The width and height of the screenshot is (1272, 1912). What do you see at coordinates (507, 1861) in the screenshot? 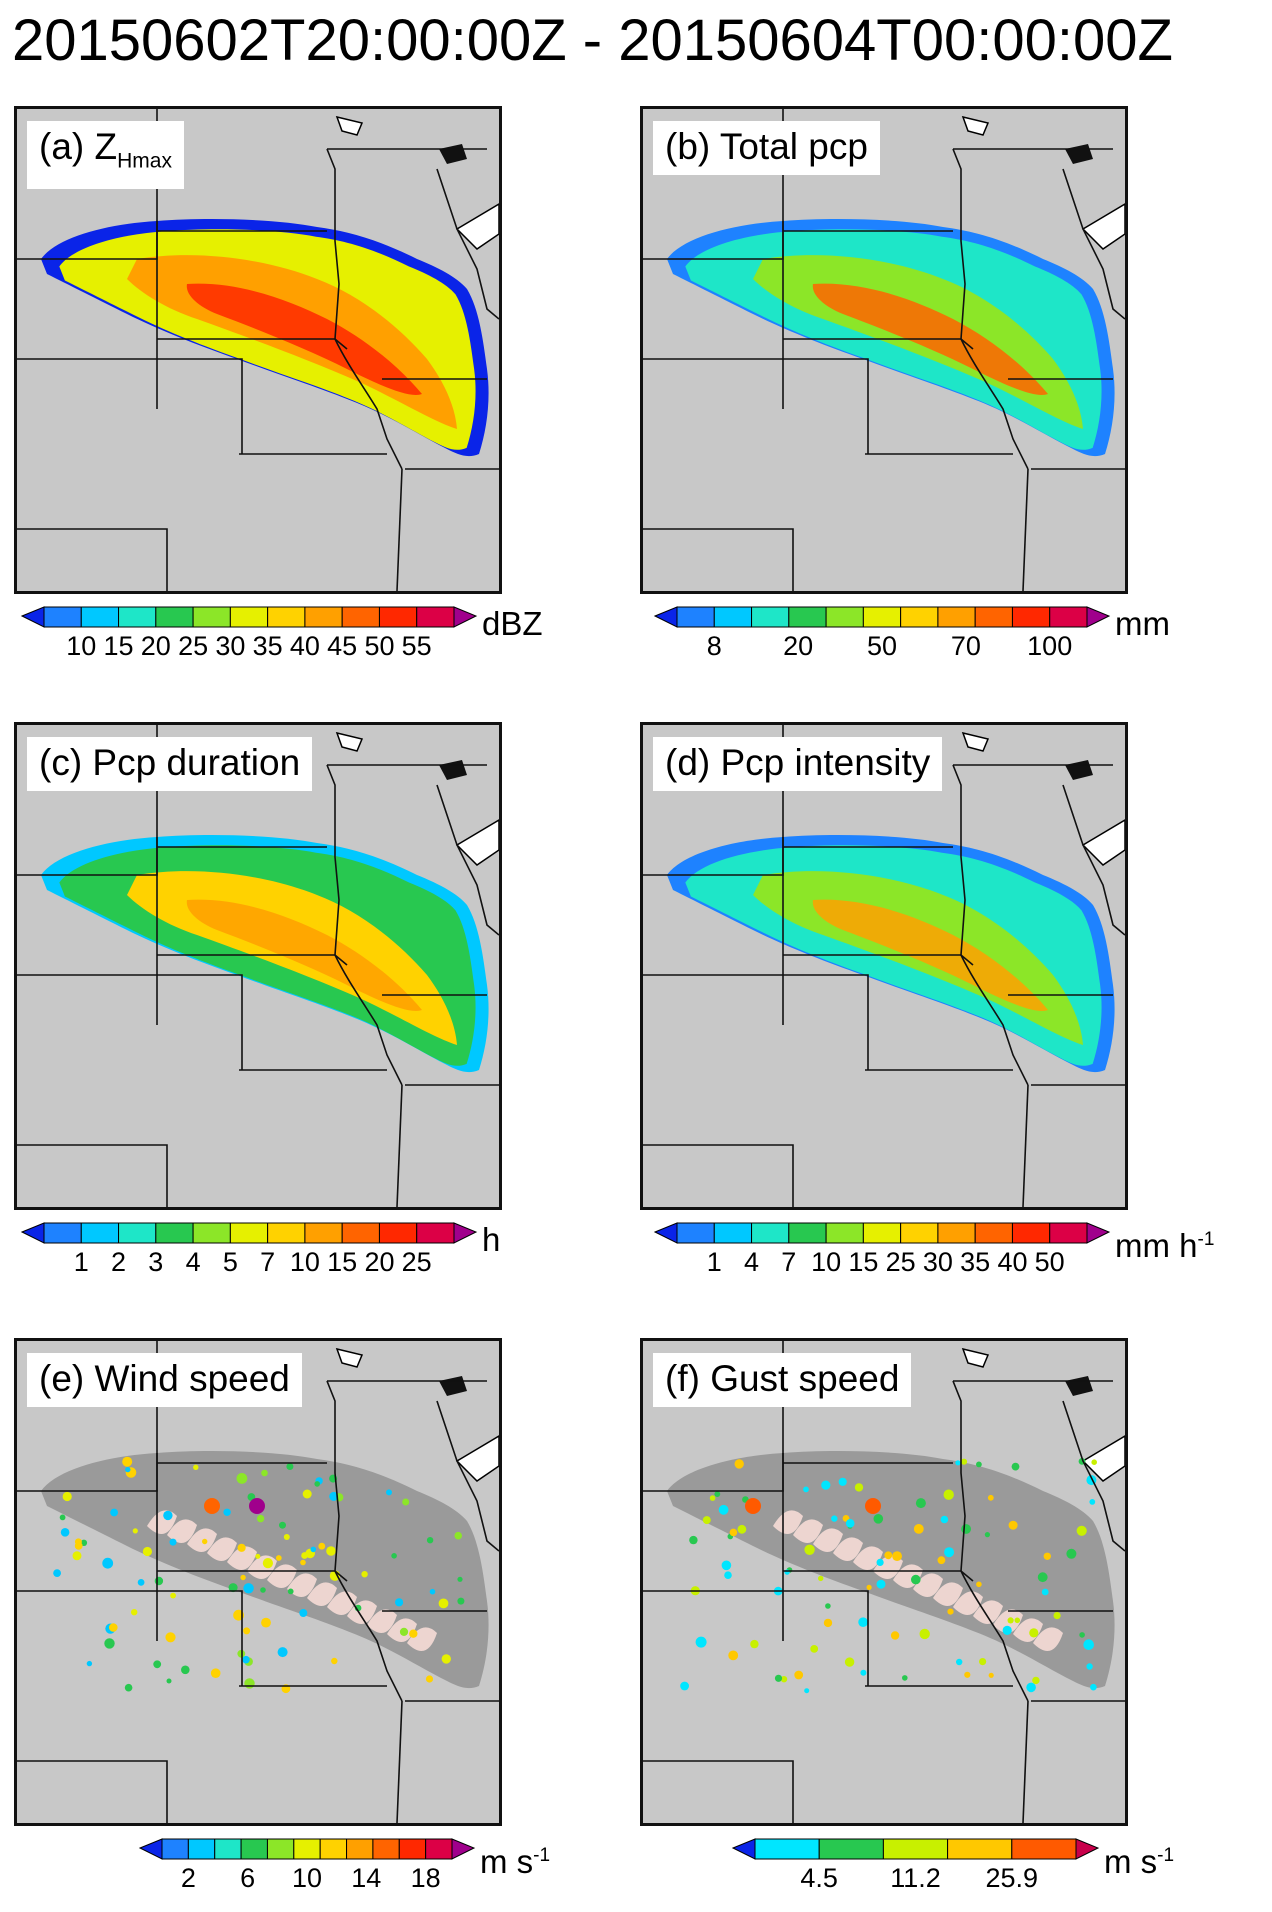
I see `colorbar-unit-text: m s` at bounding box center [507, 1861].